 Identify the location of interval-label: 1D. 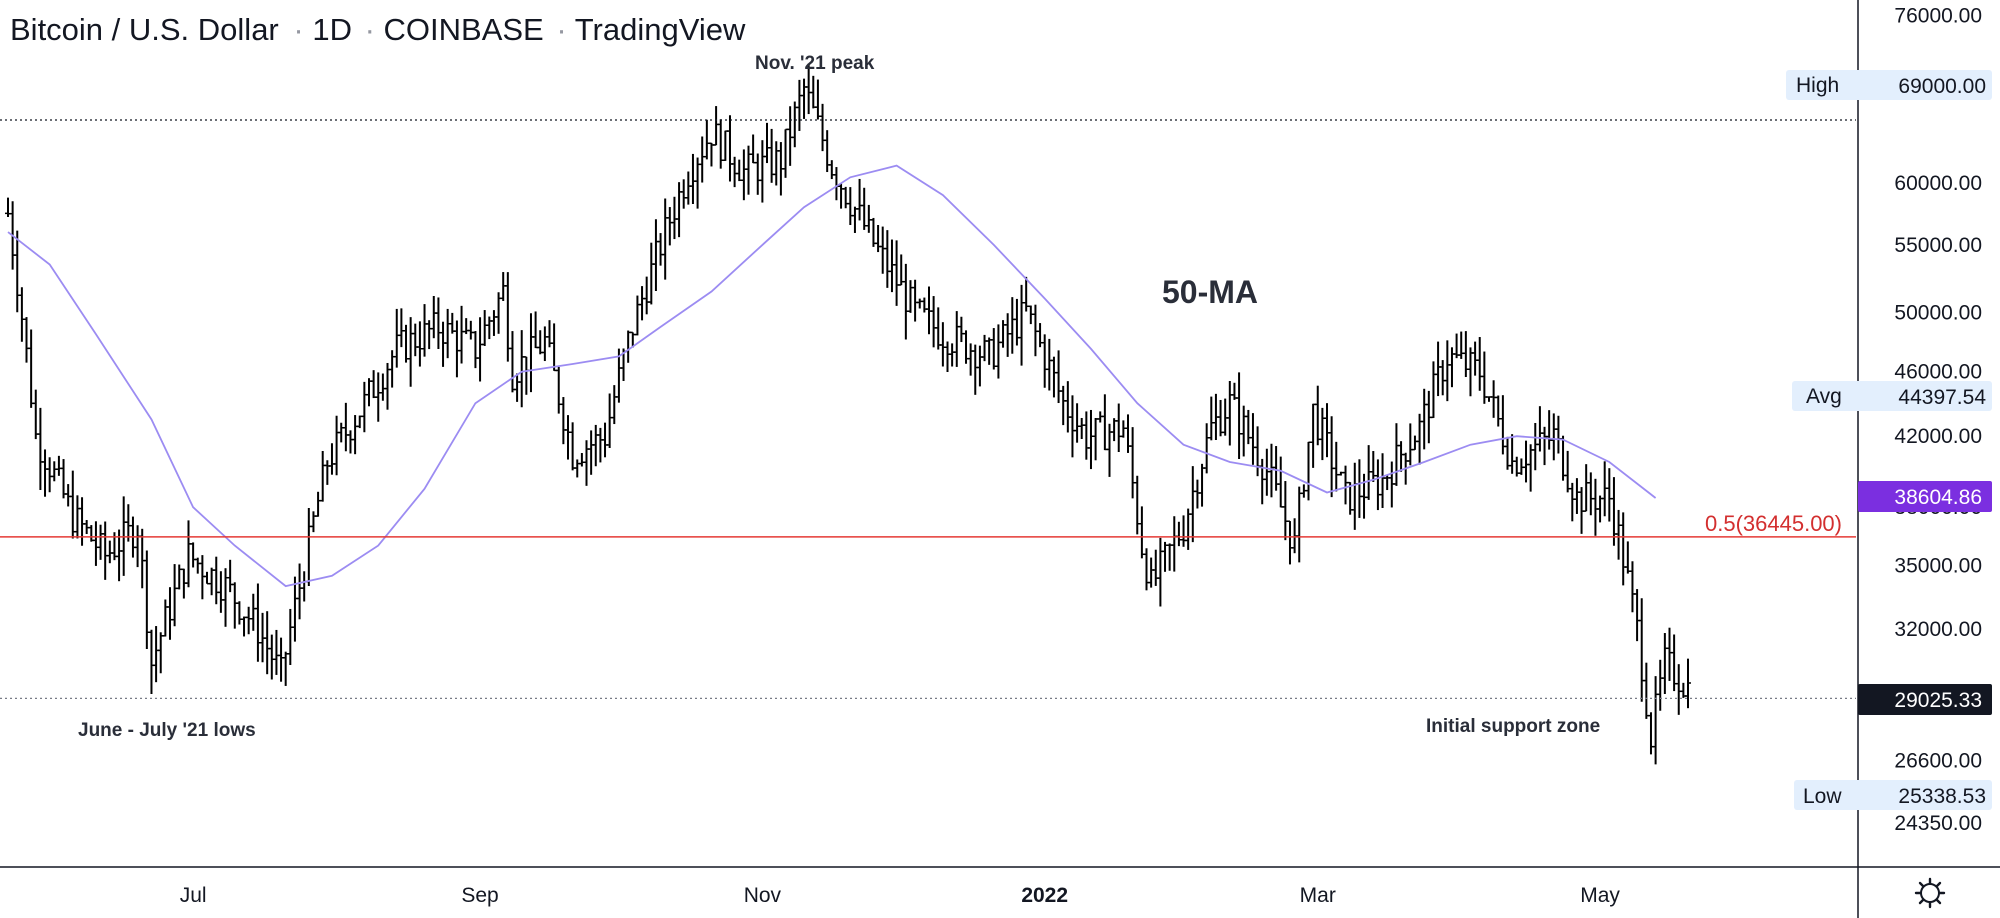
(332, 29).